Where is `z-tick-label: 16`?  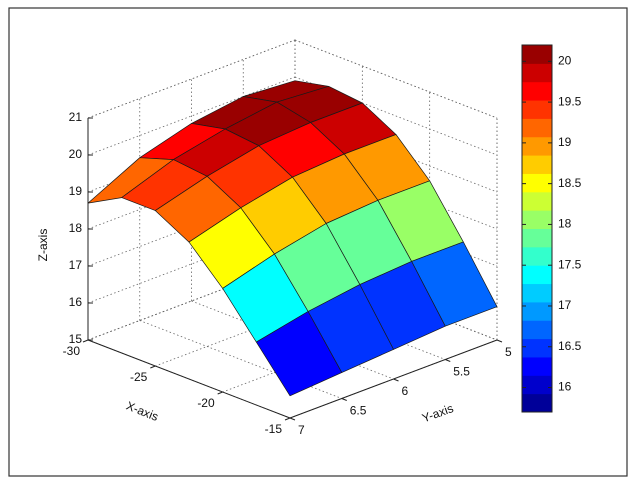 z-tick-label: 16 is located at coordinates (76, 302).